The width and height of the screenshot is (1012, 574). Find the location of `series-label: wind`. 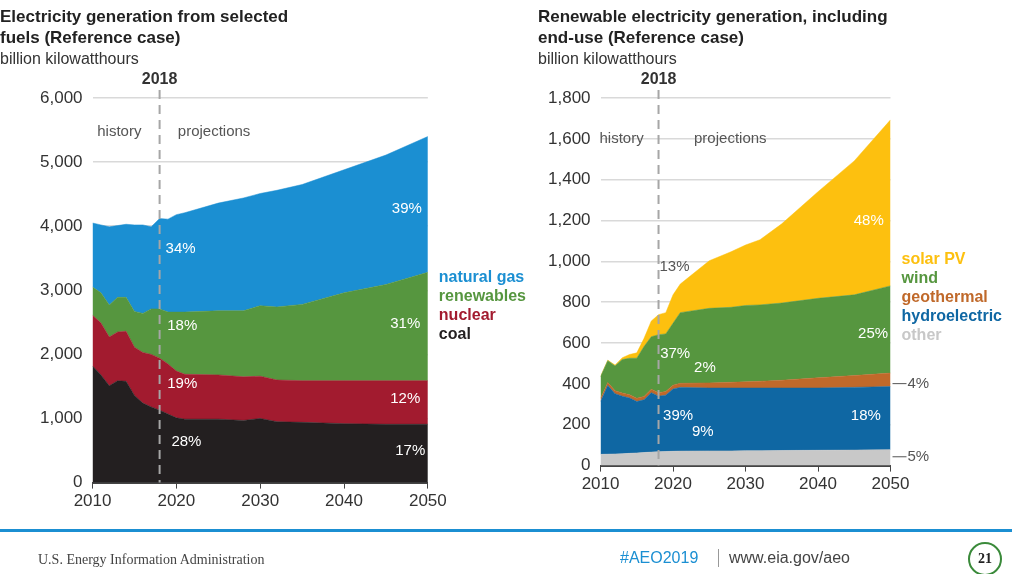

series-label: wind is located at coordinates (919, 278).